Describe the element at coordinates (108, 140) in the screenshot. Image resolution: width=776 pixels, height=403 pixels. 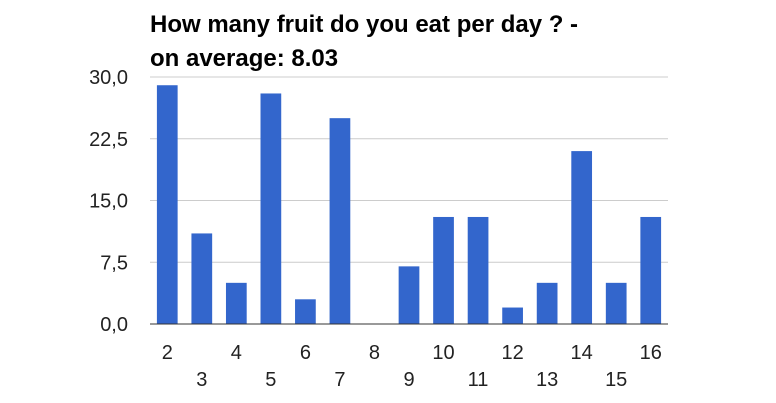
I see `y-tick-label: 22,5` at that location.